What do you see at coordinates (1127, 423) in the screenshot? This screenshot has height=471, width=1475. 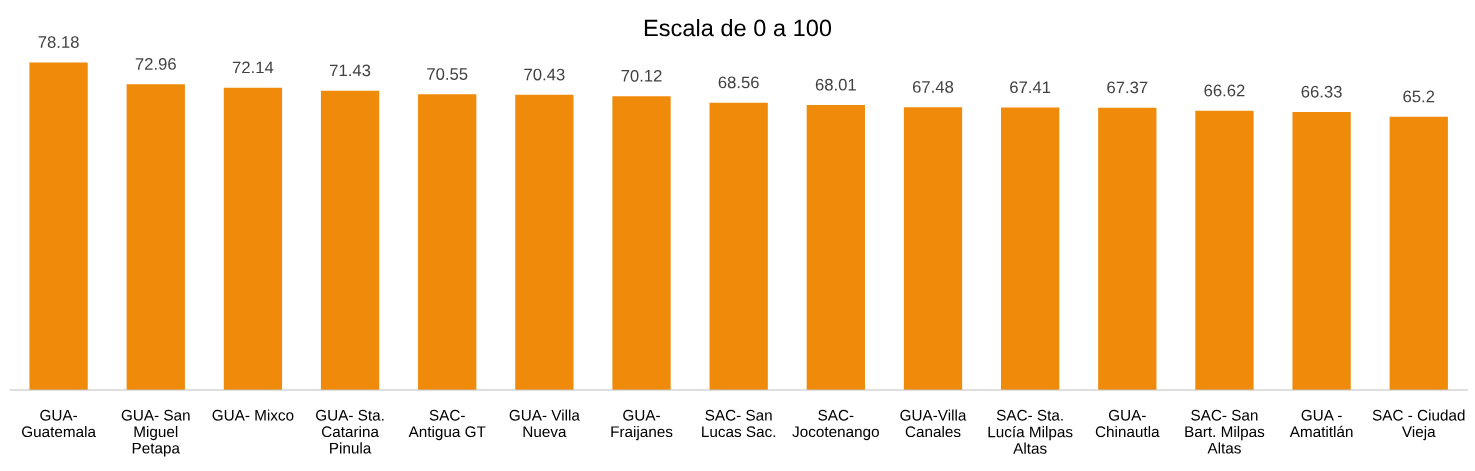 I see `x-tick-label: GUA- Chinautla` at bounding box center [1127, 423].